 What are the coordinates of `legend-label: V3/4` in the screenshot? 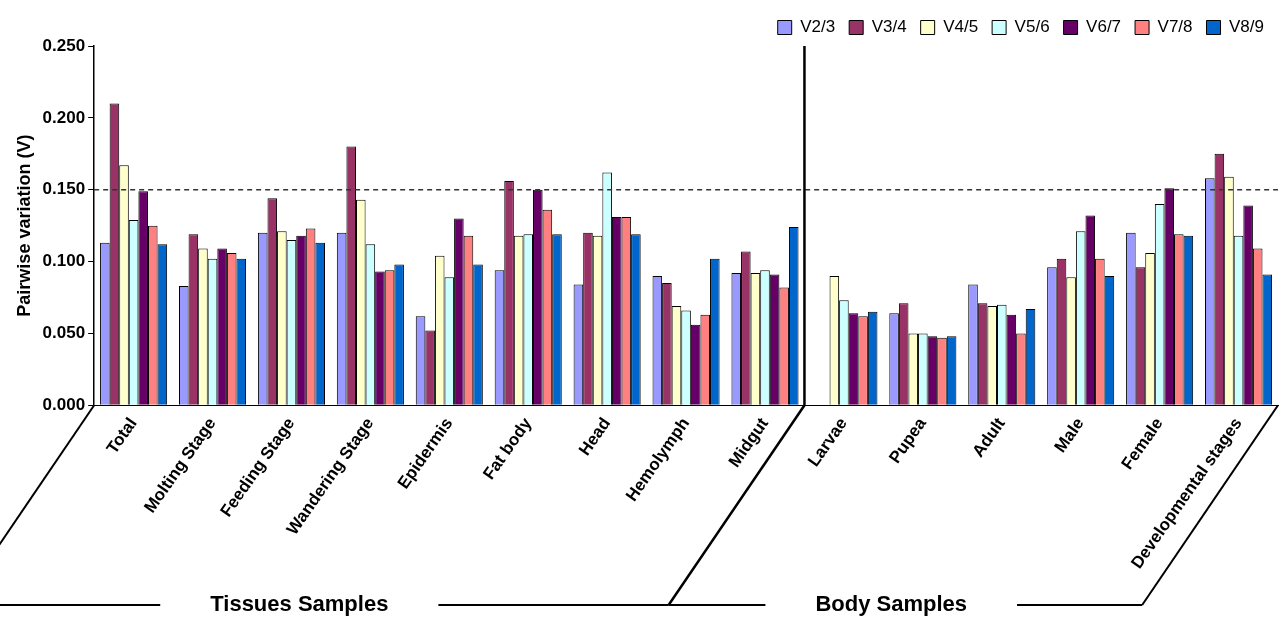 It's located at (889, 27).